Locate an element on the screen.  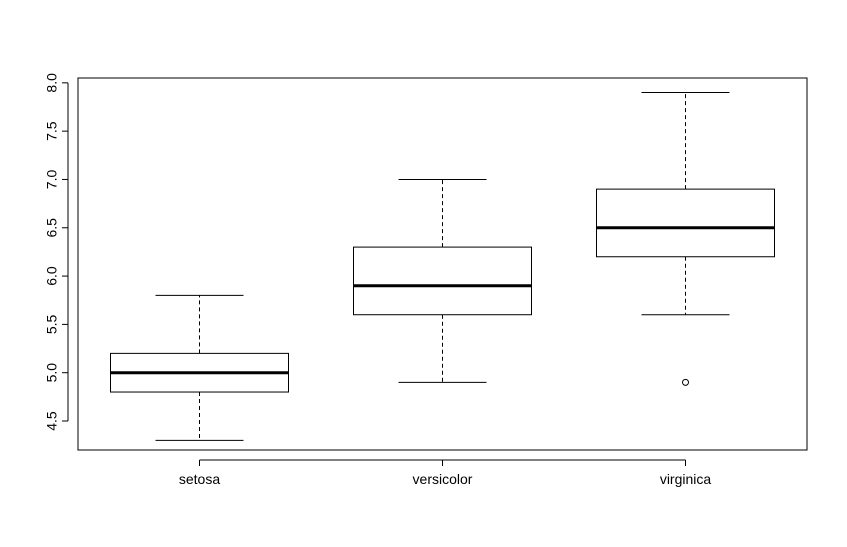
y-axis: 4.5 5.0 5.5 6.0 6.5 7.0 7.5 8.0 is located at coordinates (56, 252).